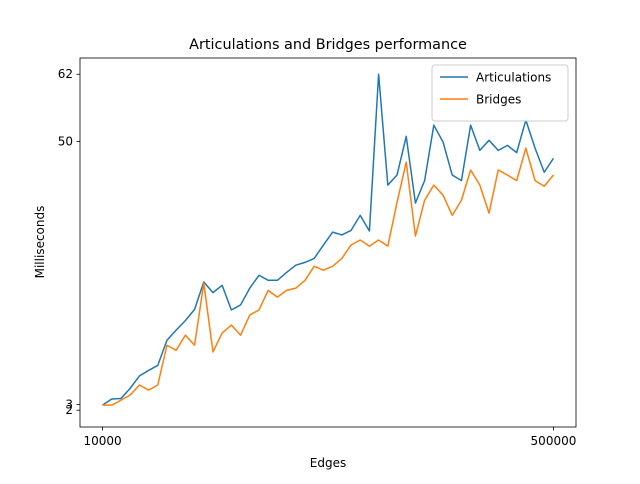 Image resolution: width=640 pixels, height=484 pixels. I want to click on x-axis-label: Edges, so click(328, 463).